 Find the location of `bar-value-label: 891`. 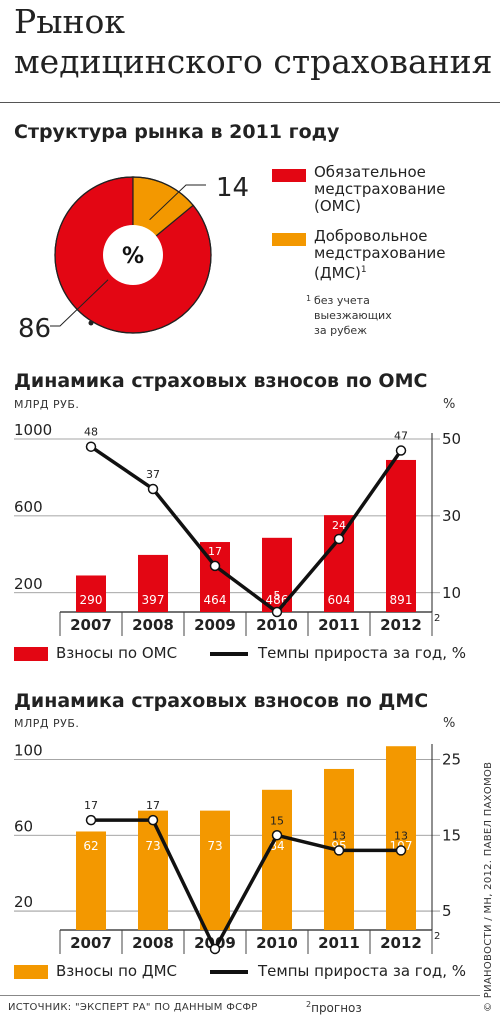

bar-value-label: 891 is located at coordinates (401, 600).